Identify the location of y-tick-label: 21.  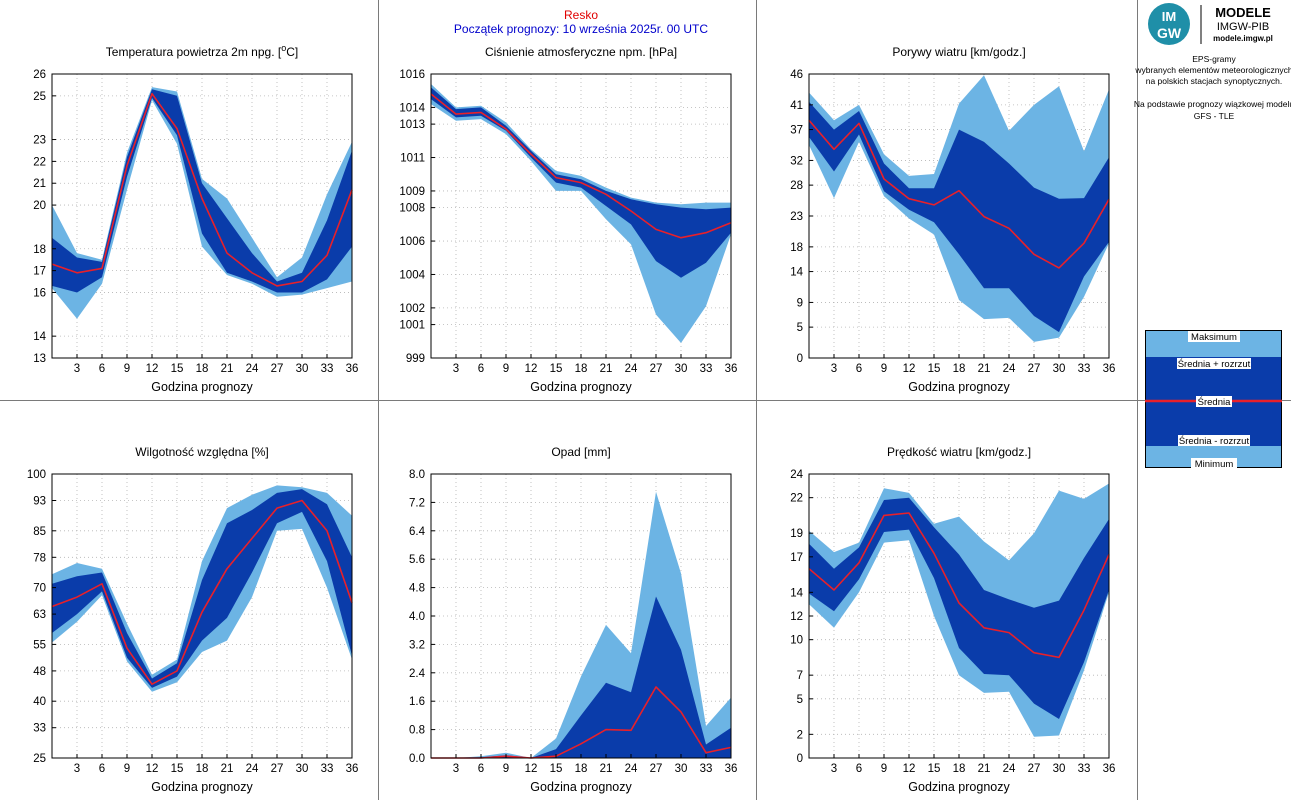
(39, 184).